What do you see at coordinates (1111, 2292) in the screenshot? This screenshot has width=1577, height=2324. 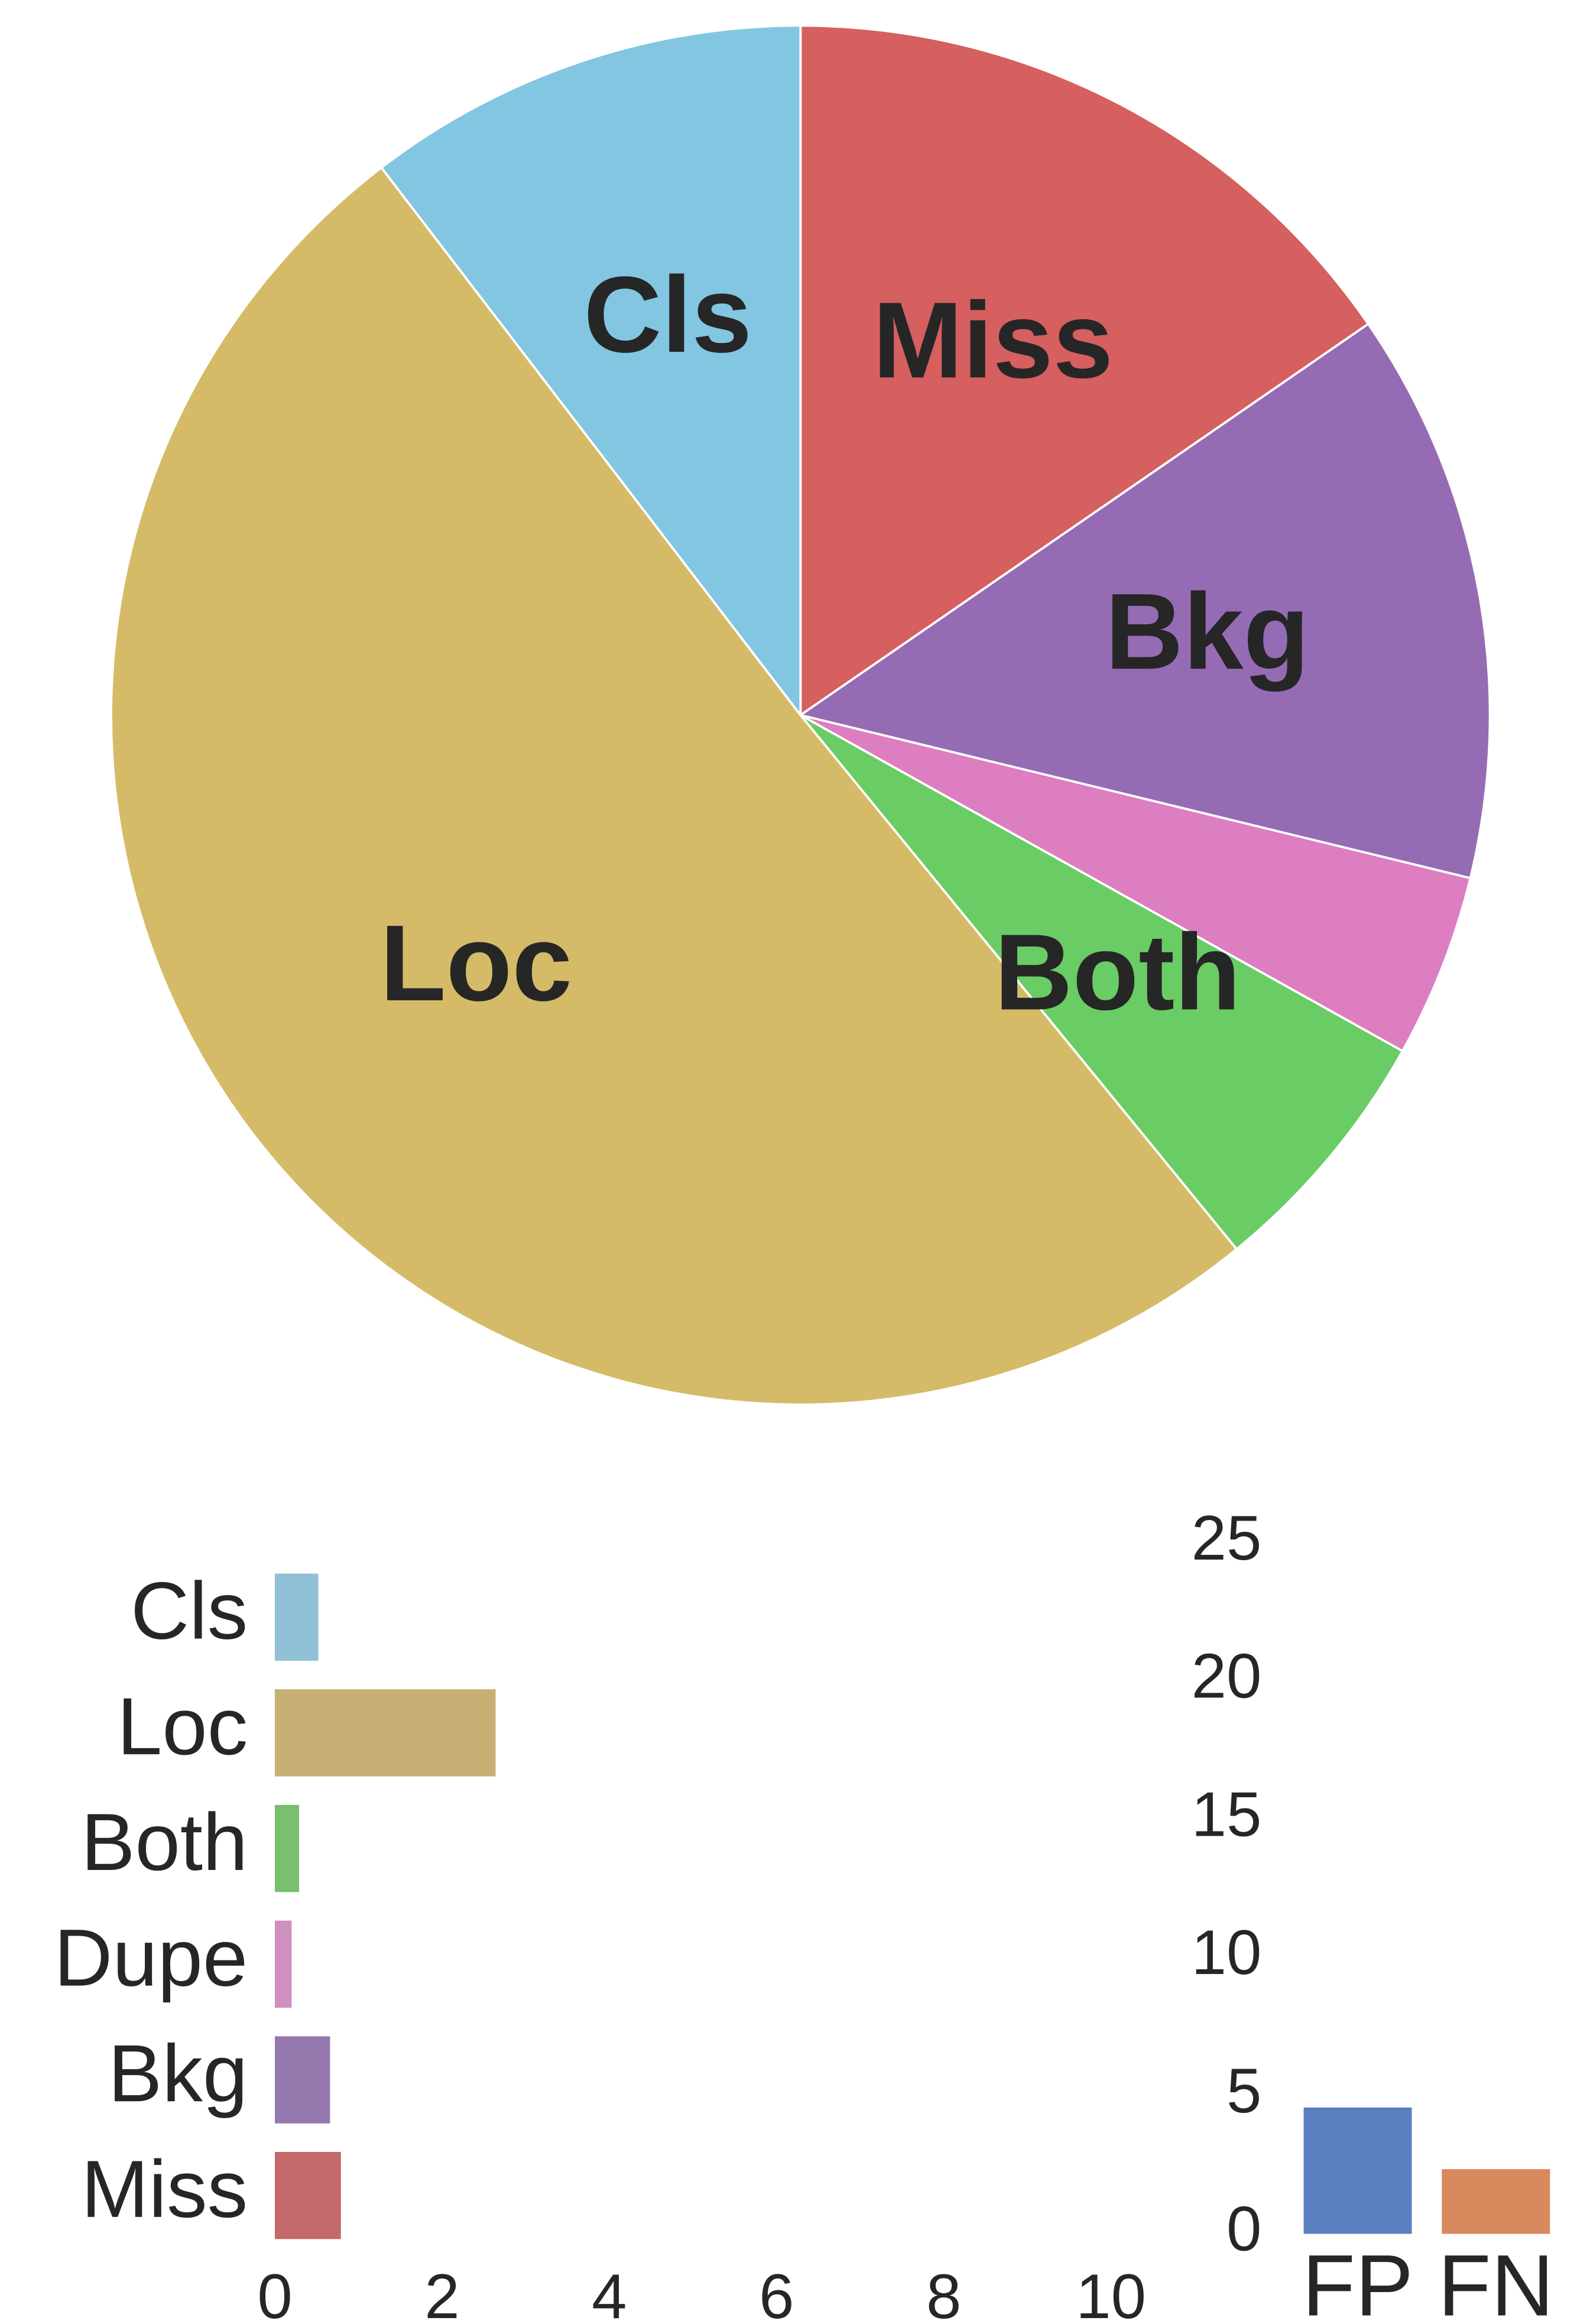 I see `x-tick-label: 10` at bounding box center [1111, 2292].